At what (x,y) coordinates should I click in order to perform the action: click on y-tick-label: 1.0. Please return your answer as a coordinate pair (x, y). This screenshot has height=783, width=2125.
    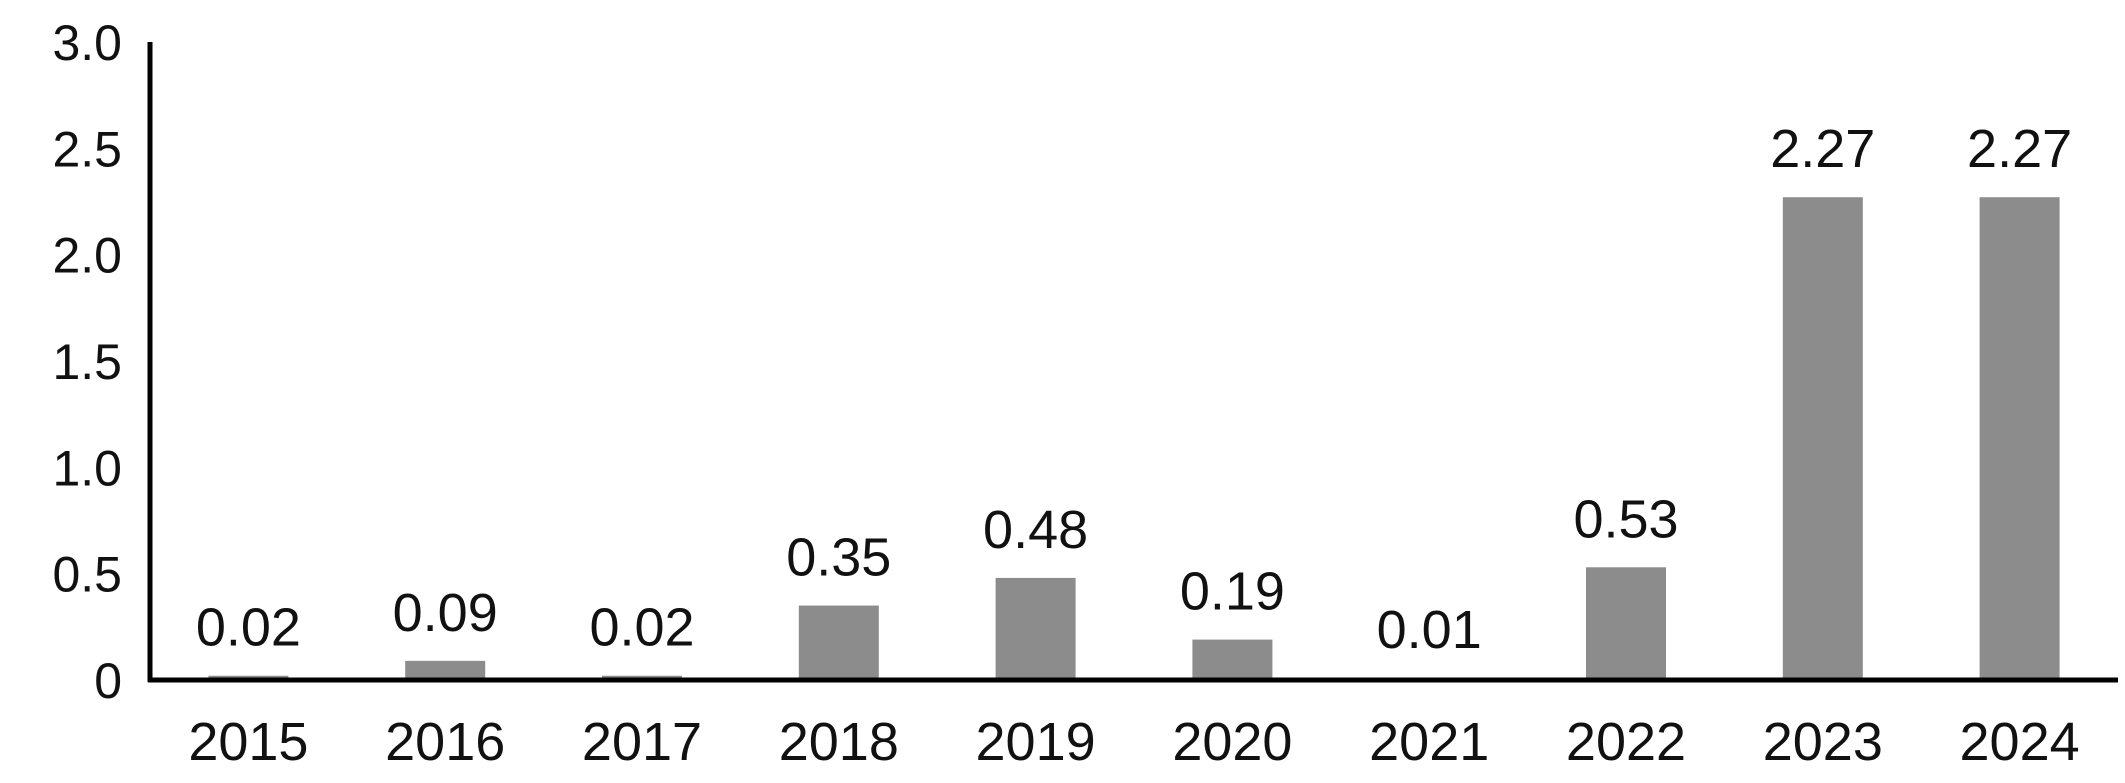
    Looking at the image, I should click on (87, 468).